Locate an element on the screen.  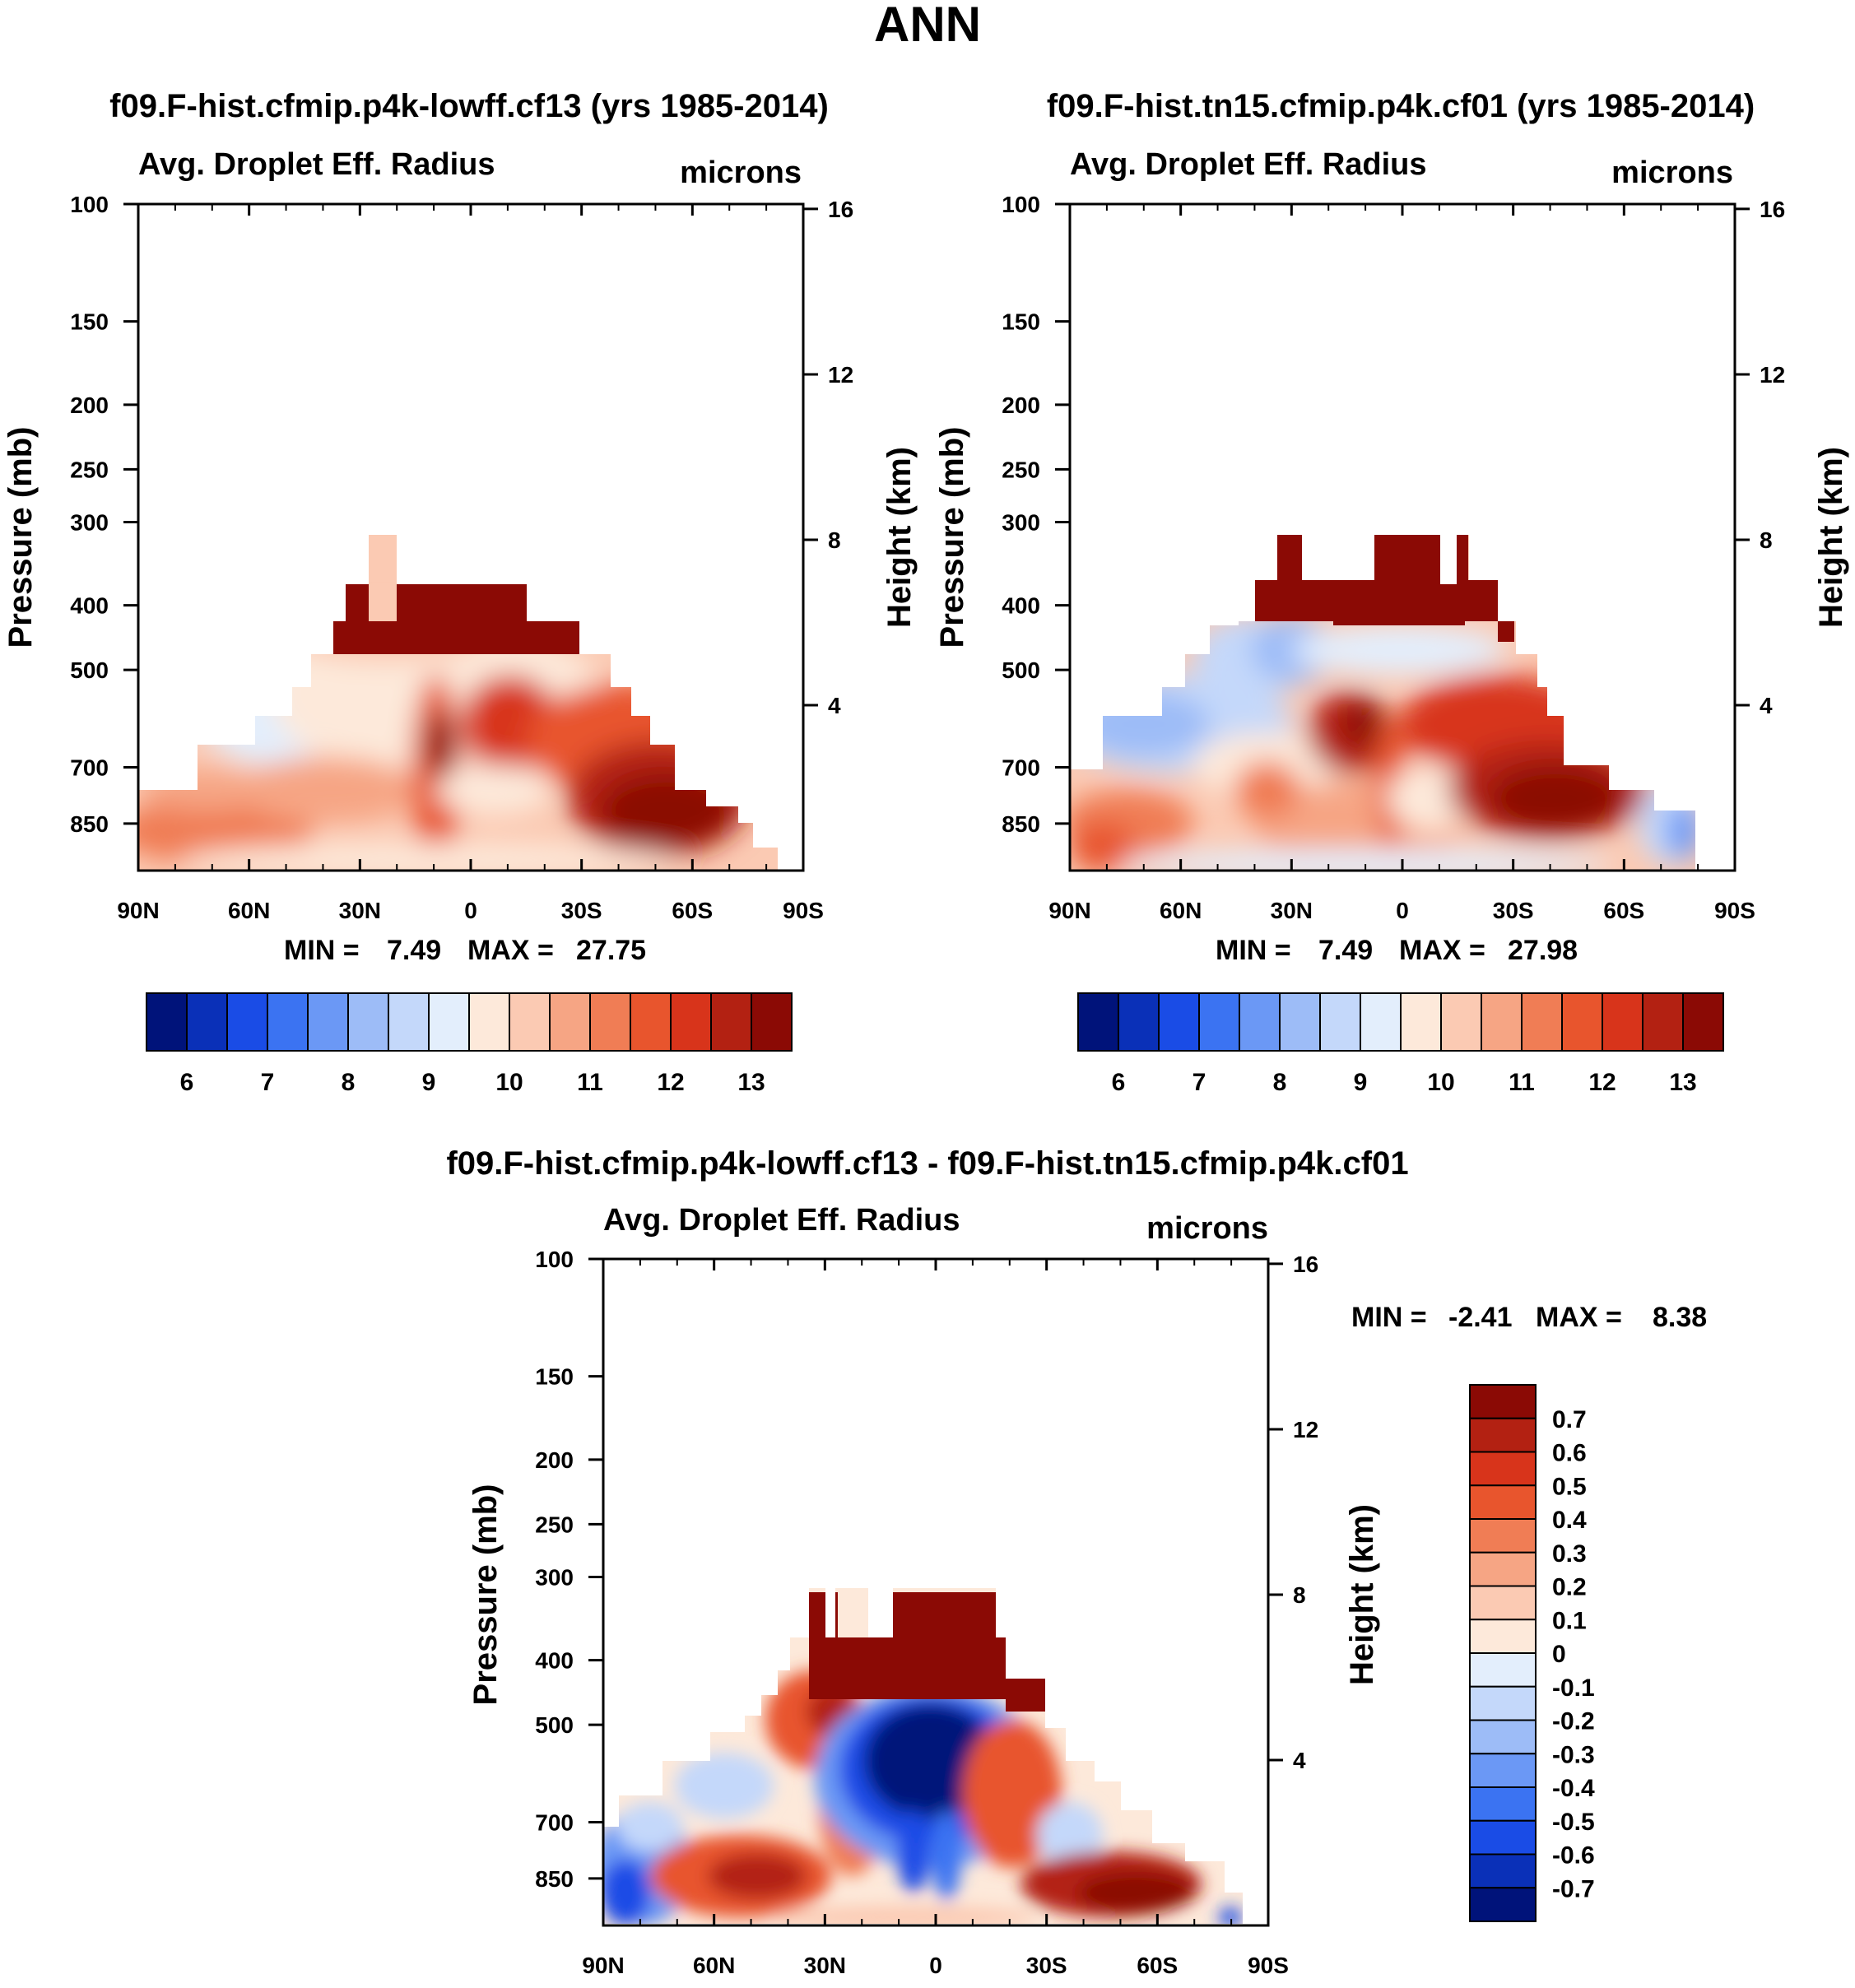
colorbar-label: 0.1 is located at coordinates (1569, 1620).